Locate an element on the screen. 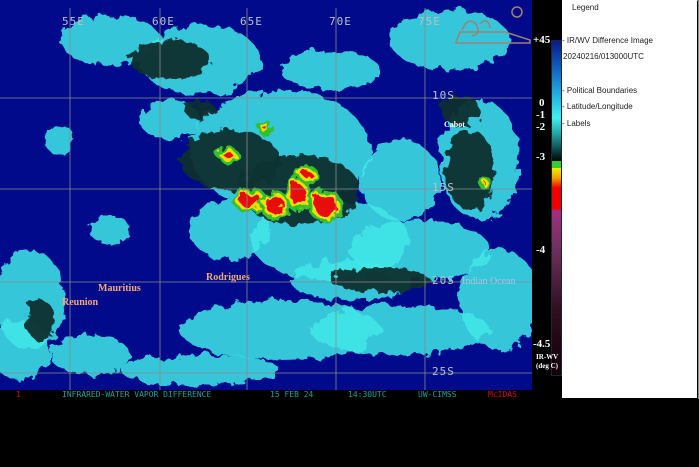 The height and width of the screenshot is (467, 699). colorbar-tick: +45 is located at coordinates (542, 40).